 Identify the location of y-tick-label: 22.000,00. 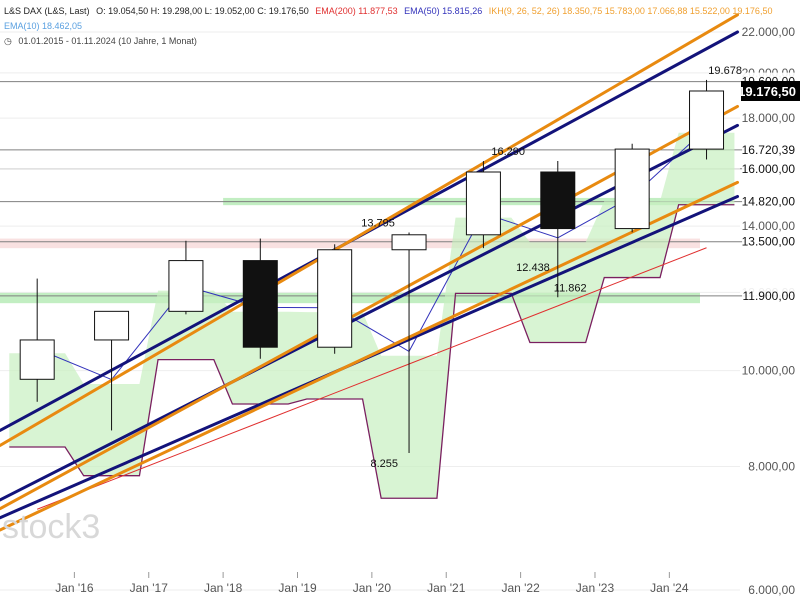
(769, 32).